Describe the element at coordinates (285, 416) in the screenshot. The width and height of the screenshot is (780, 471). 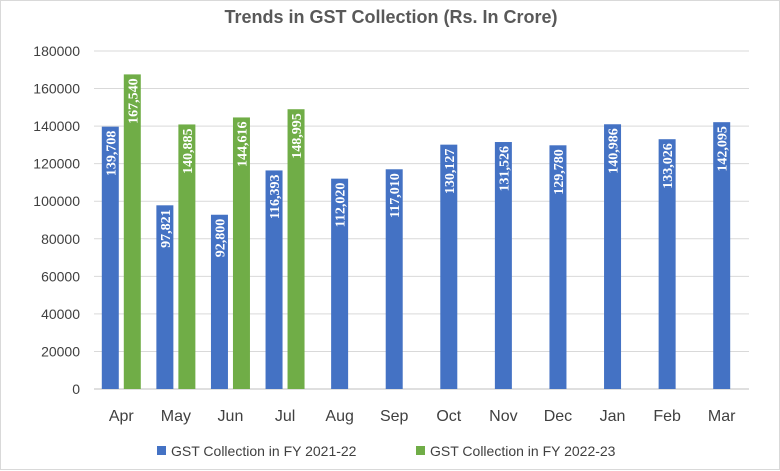
I see `x-tick-label: Jul` at that location.